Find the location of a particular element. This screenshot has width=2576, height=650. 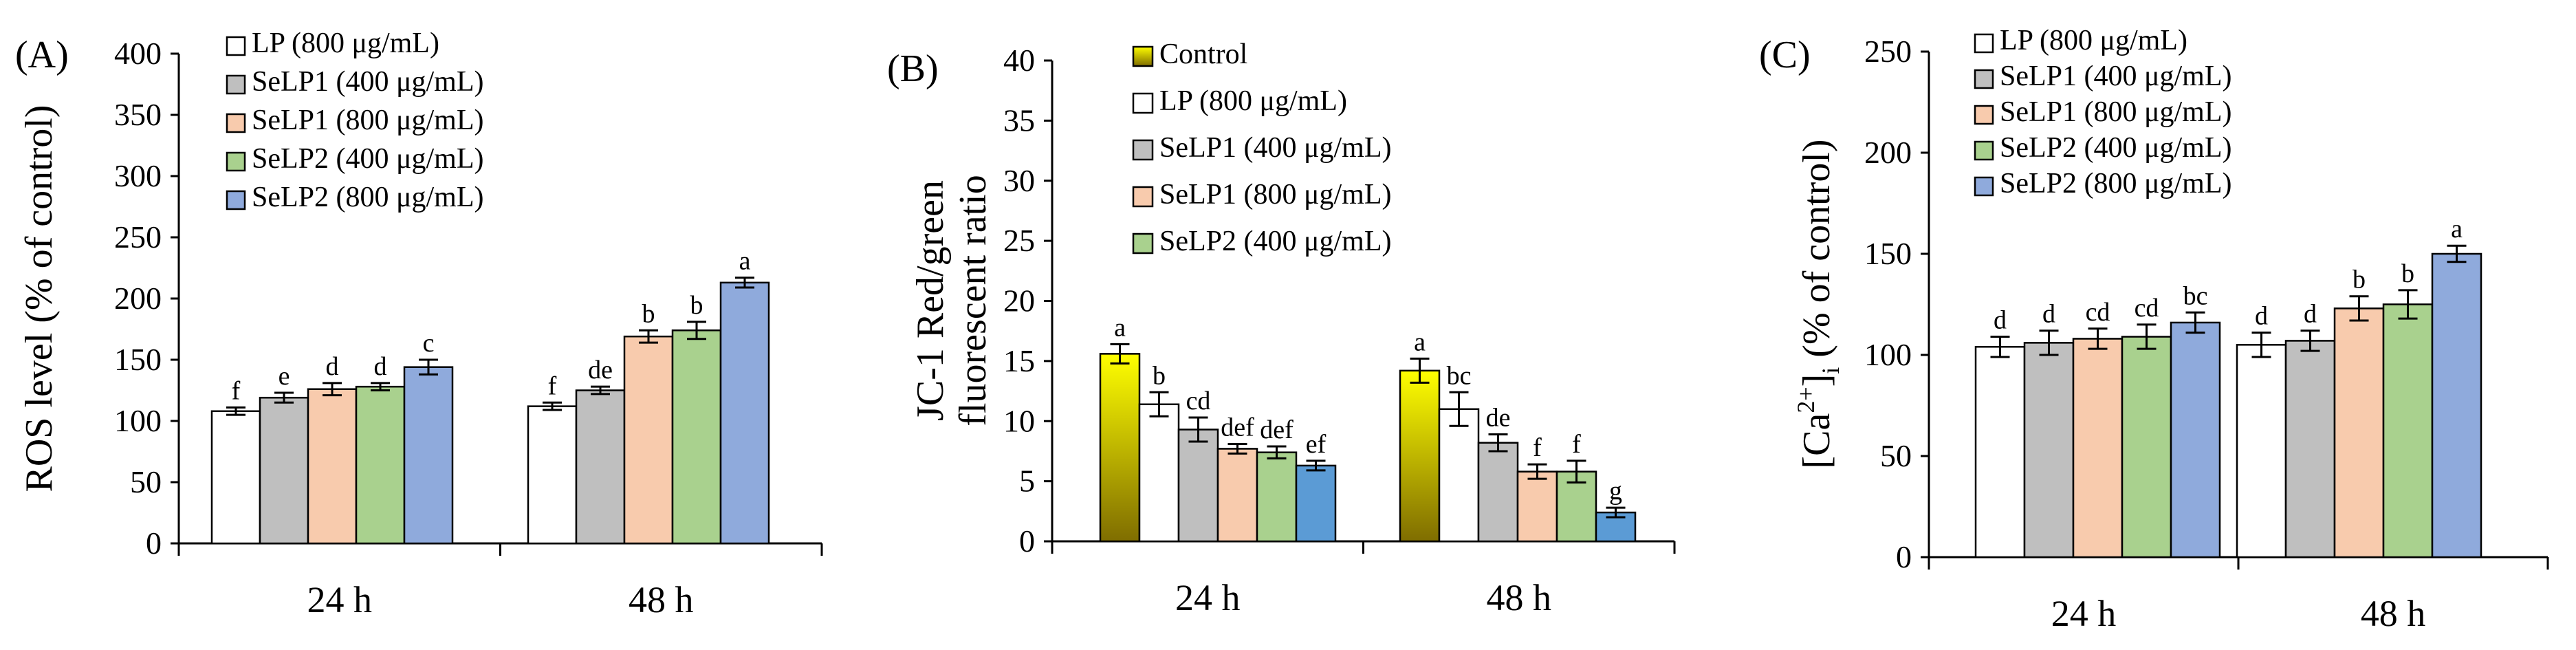

panel-b-legend-label: SeLP1 (400 μg/mL) is located at coordinates (1275, 148).